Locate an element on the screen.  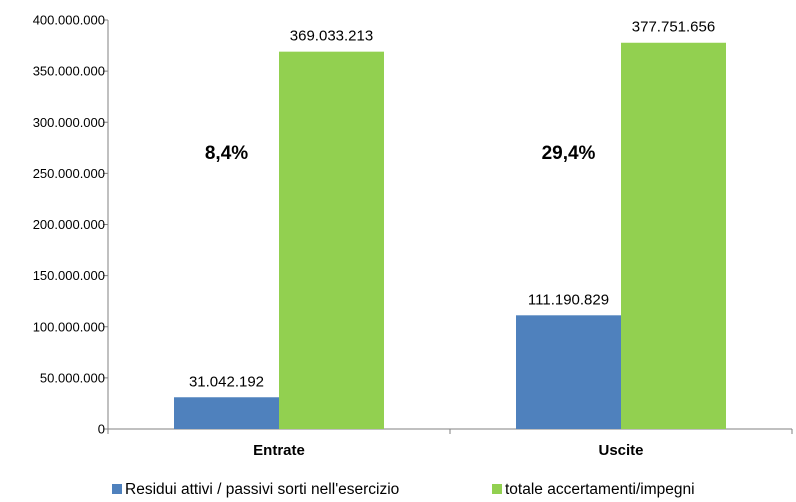
legend-label: totale accertamenti/impegni is located at coordinates (600, 489).